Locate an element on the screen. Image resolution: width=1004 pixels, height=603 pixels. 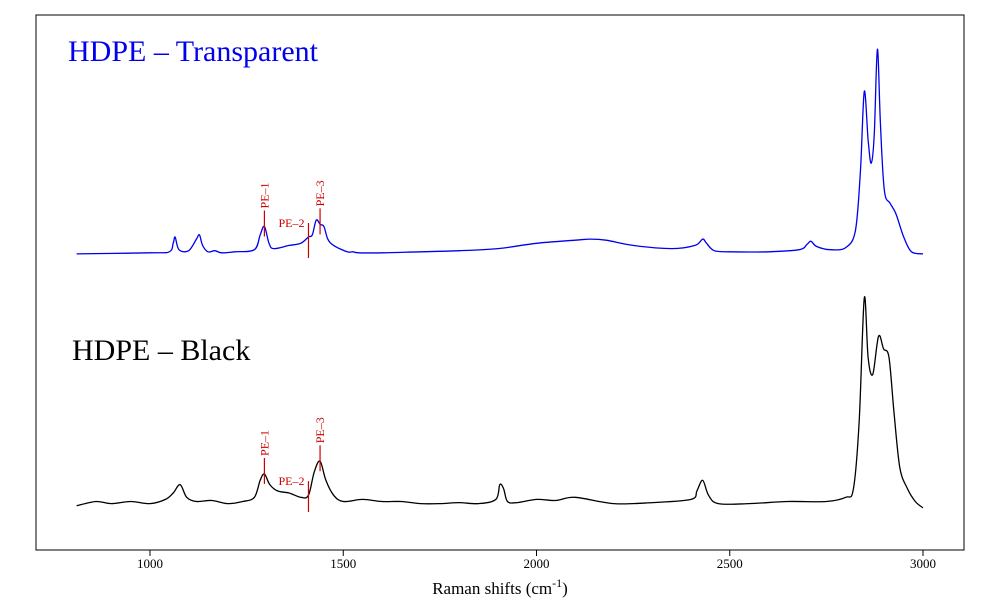
peak-label-0-1410: PE–2 is located at coordinates (291, 223).